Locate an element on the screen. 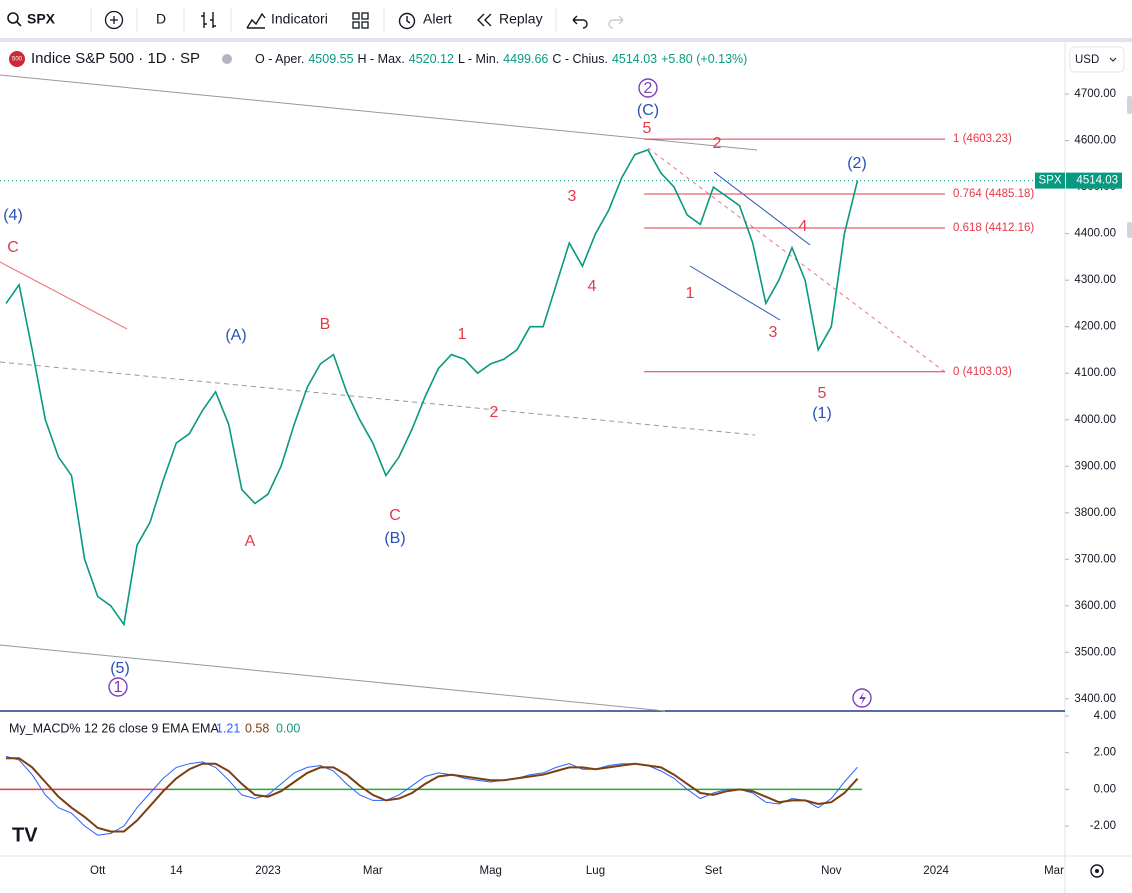  fib-label: 0.618 (4412.16) is located at coordinates (993, 228).